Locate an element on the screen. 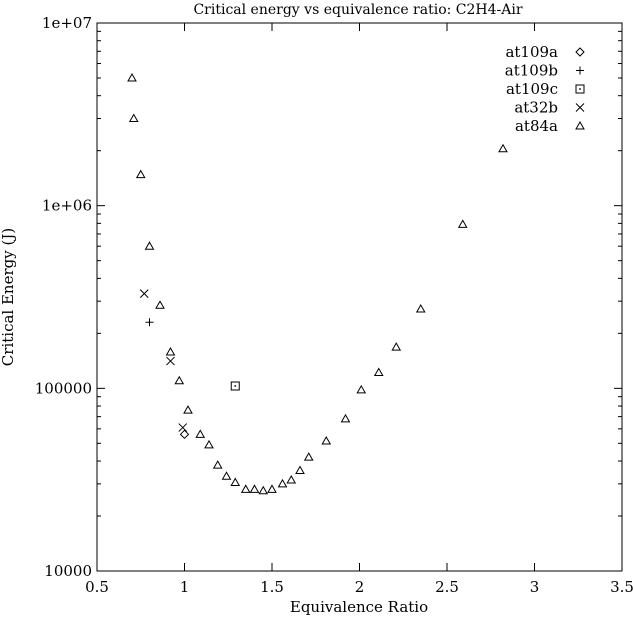 This screenshot has height=617, width=633. legend-marker-at109b is located at coordinates (580, 70).